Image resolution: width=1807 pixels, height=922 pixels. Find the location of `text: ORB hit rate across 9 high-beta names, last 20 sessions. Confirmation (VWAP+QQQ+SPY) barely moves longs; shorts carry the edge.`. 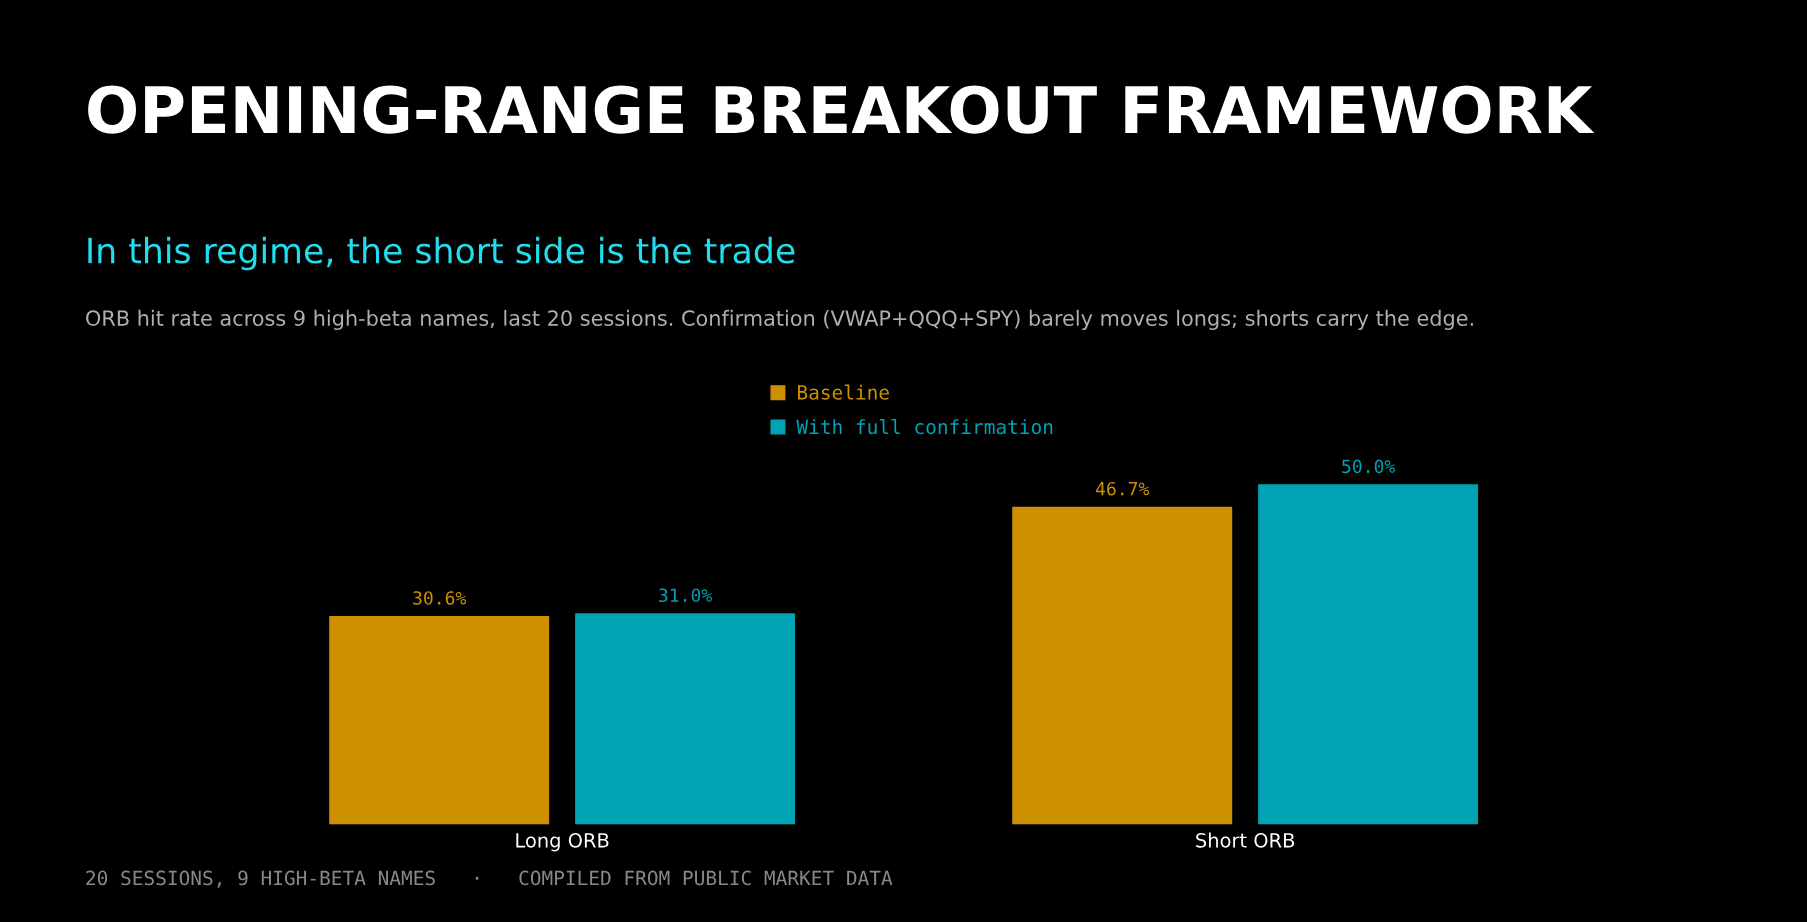

text: ORB hit rate across 9 high-beta names, last 20 sessions. Confirmation (VWAP+QQQ+SPY) barely moves longs; shorts carry the edge. is located at coordinates (779, 320).